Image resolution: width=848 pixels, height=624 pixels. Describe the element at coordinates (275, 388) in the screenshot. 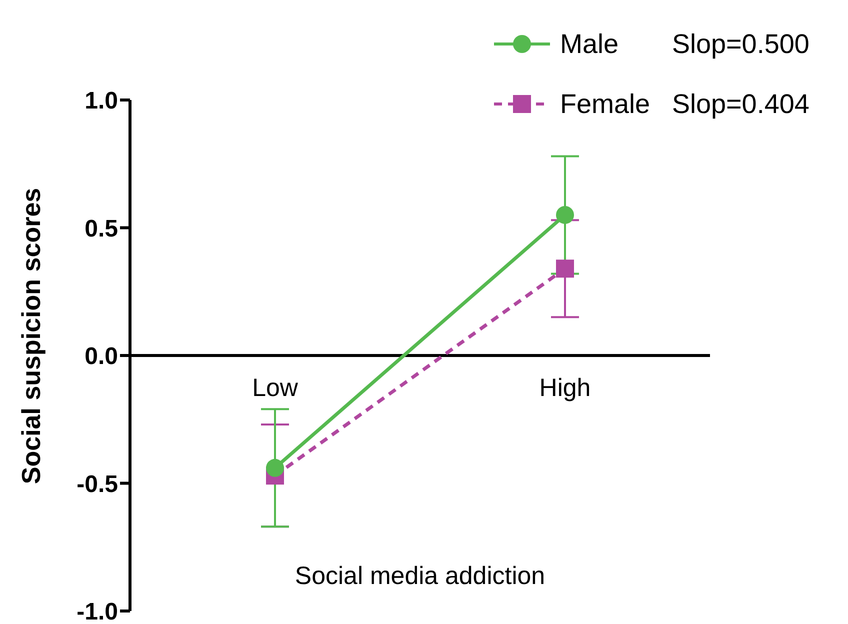

I see `x-tick-label: Low` at that location.